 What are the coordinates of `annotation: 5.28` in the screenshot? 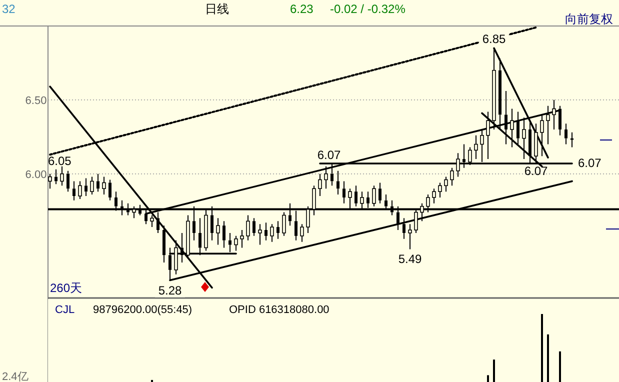 It's located at (170, 290).